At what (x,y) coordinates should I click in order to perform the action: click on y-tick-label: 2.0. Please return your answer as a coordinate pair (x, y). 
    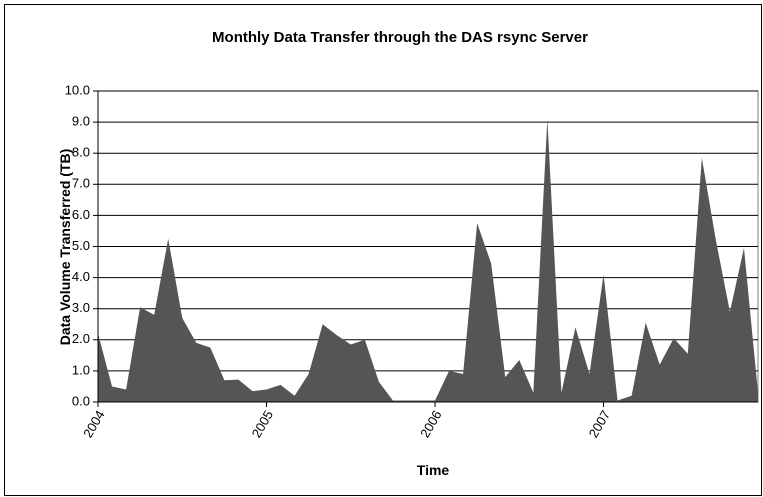
    Looking at the image, I should click on (81, 338).